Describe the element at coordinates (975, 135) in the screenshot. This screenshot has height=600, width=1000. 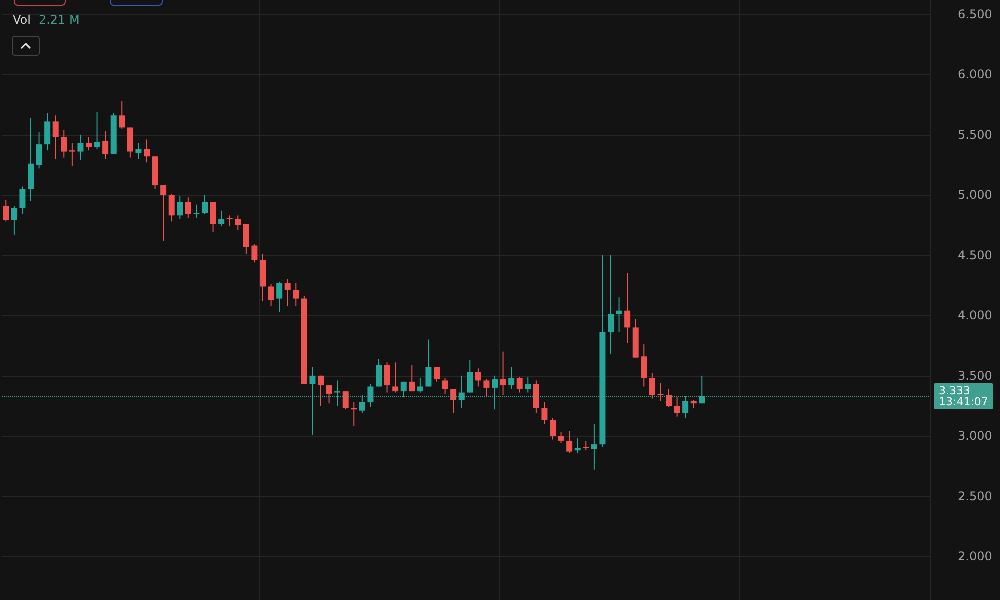
I see `y-tick-label: 5.500` at that location.